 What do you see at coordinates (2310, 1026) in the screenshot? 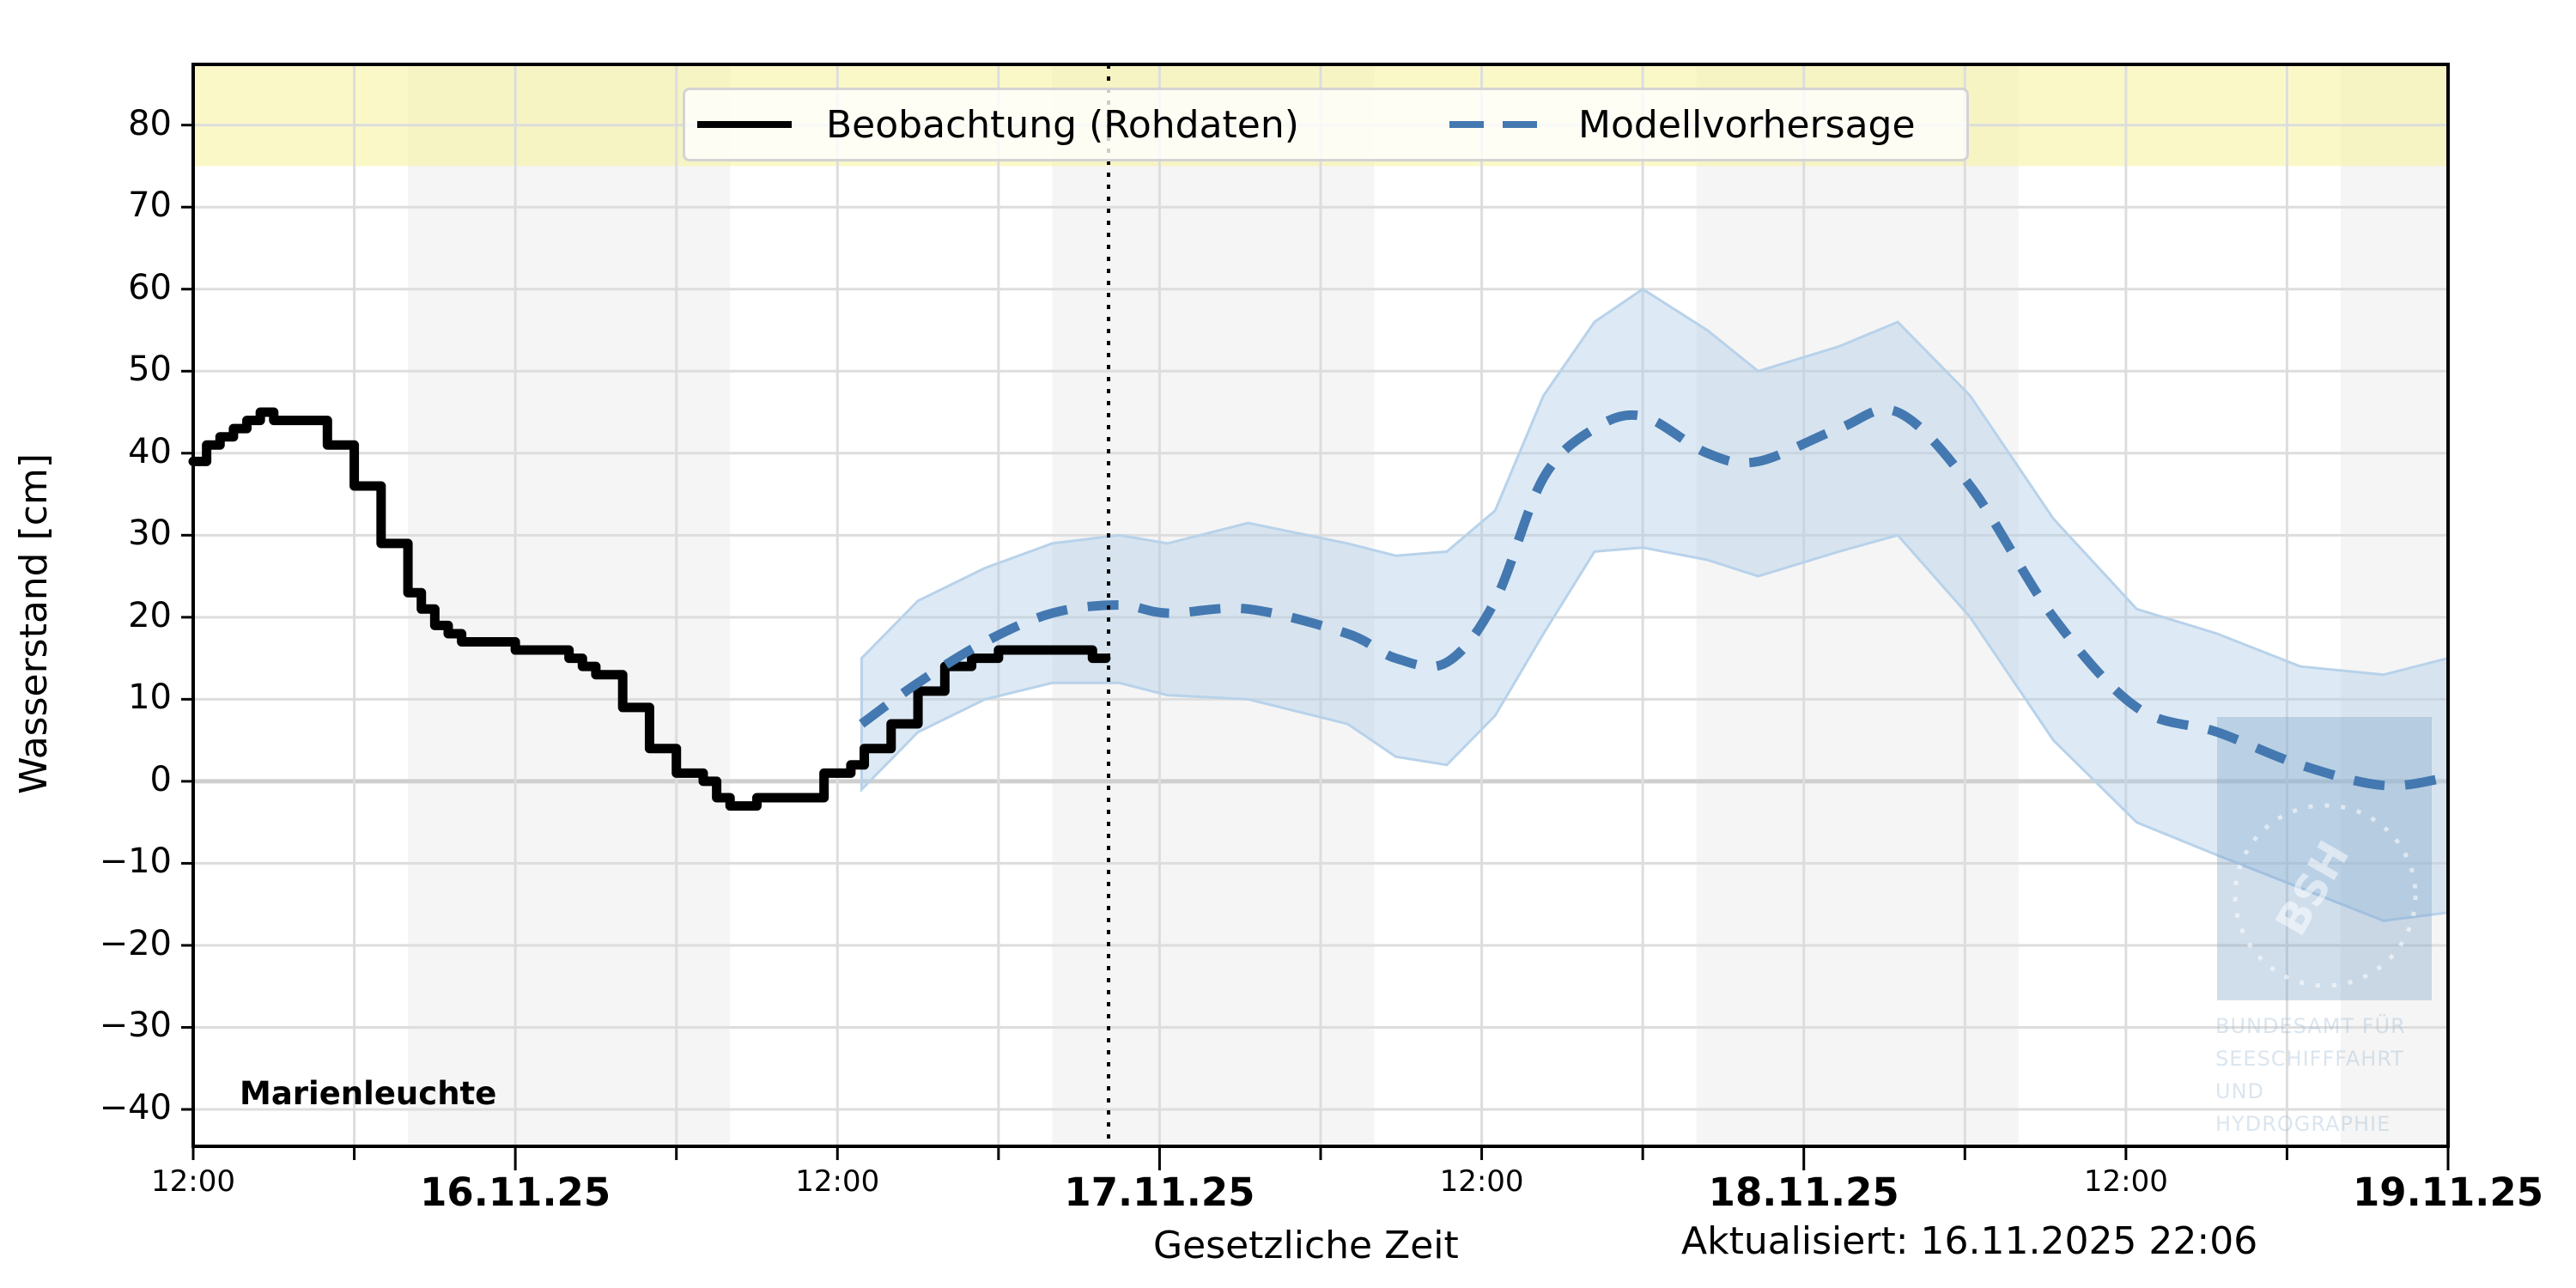
I see `bsh-line-1: BUNDESAMT FÜR` at bounding box center [2310, 1026].